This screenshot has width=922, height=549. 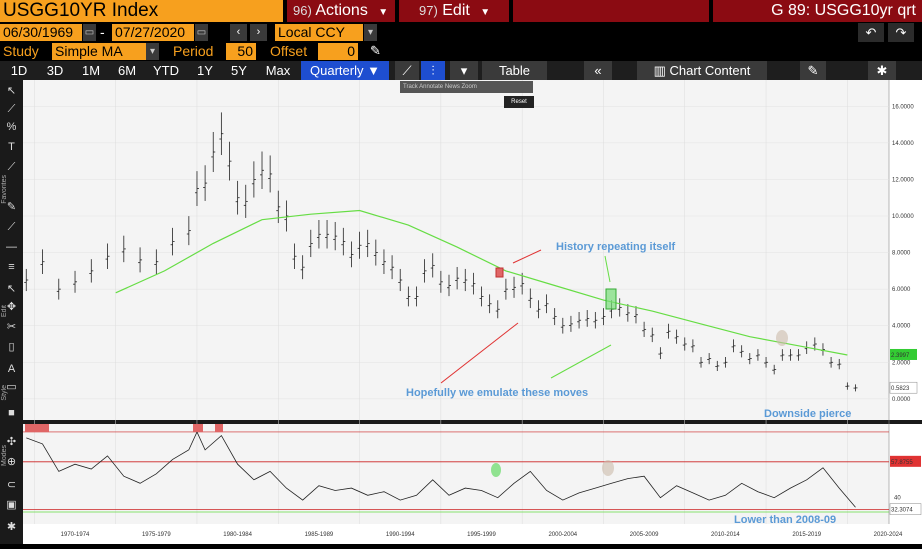 I want to click on settings-icon: ✱, so click(x=11, y=527).